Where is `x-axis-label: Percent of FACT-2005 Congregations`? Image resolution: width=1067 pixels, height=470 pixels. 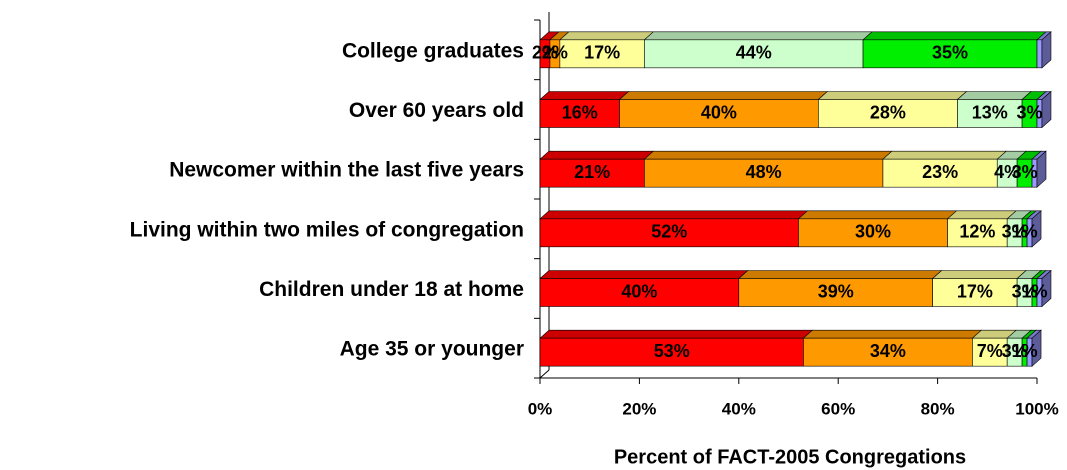 x-axis-label: Percent of FACT-2005 Congregations is located at coordinates (790, 457).